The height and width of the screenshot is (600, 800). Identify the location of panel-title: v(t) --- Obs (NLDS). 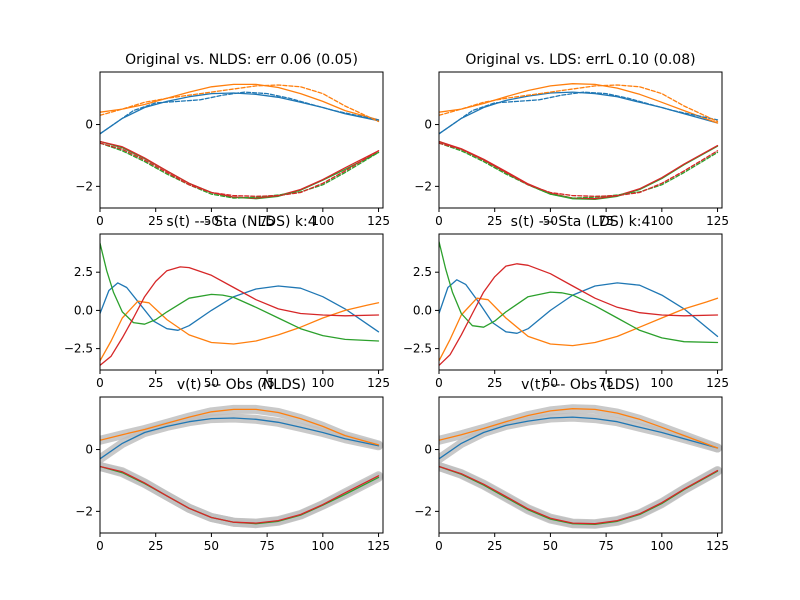
(241, 385).